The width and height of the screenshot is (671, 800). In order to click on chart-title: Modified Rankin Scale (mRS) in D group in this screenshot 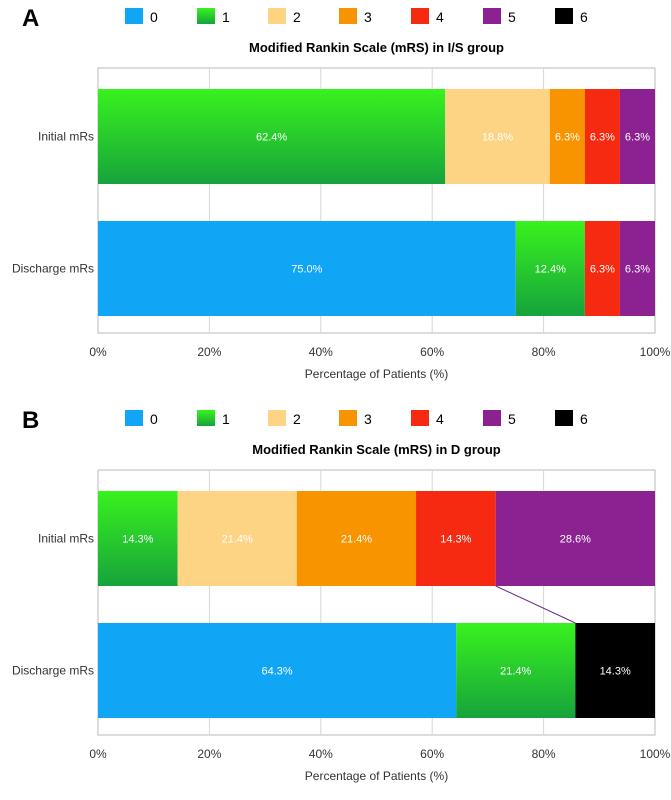, I will do `click(376, 449)`.